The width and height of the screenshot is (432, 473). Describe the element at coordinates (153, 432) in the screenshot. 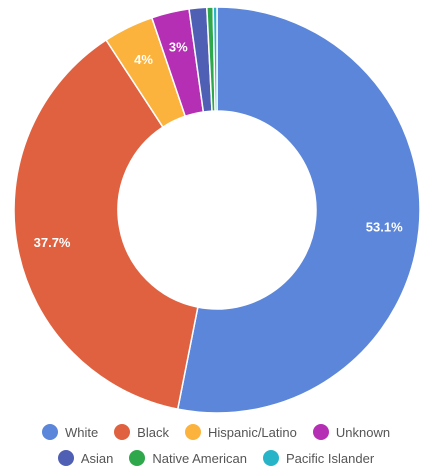

I see `legend-label: Black` at that location.